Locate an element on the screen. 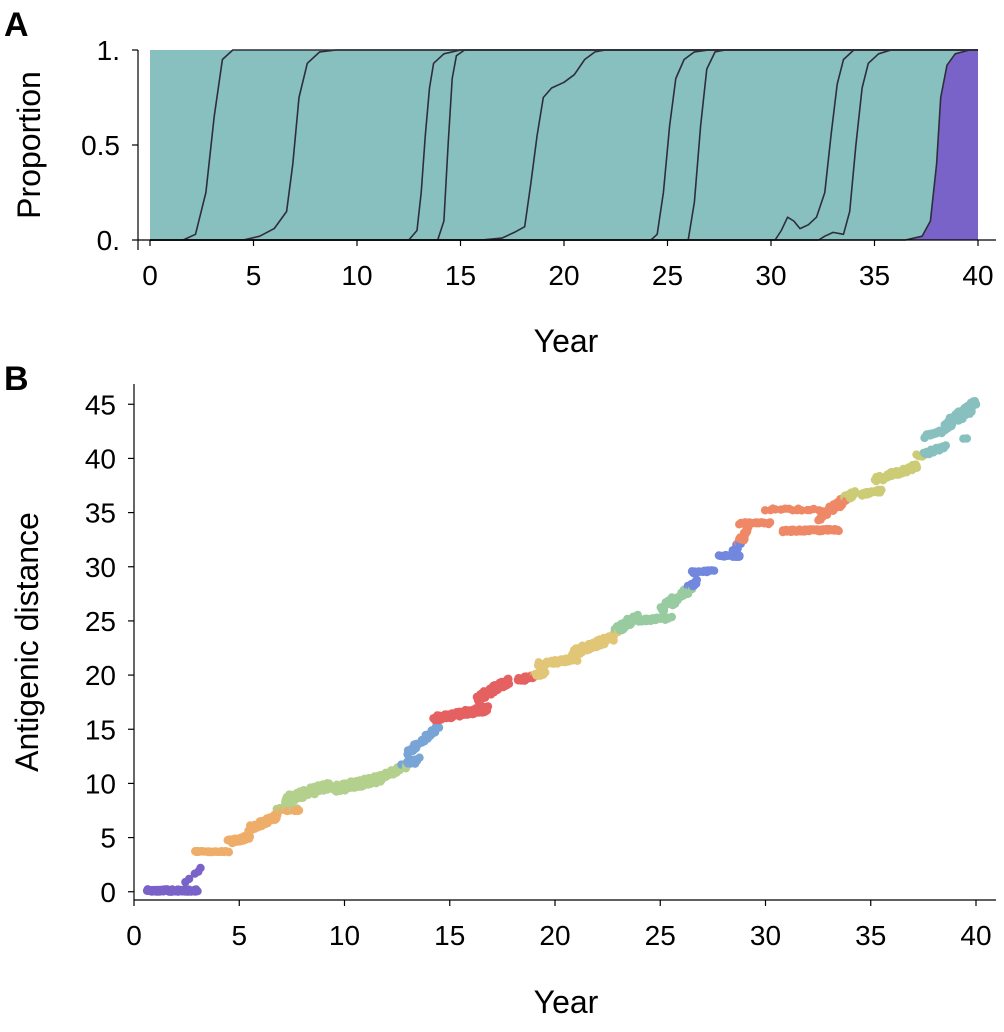  panel-a-y-tick-label: 0.5 is located at coordinates (100, 145).